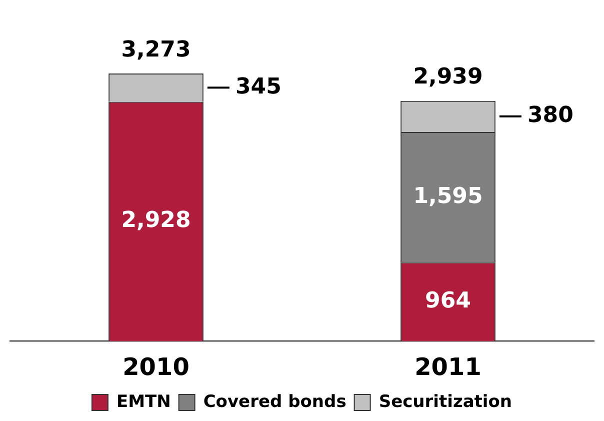 This screenshot has width=604, height=421. I want to click on data-label: 964, so click(448, 301).